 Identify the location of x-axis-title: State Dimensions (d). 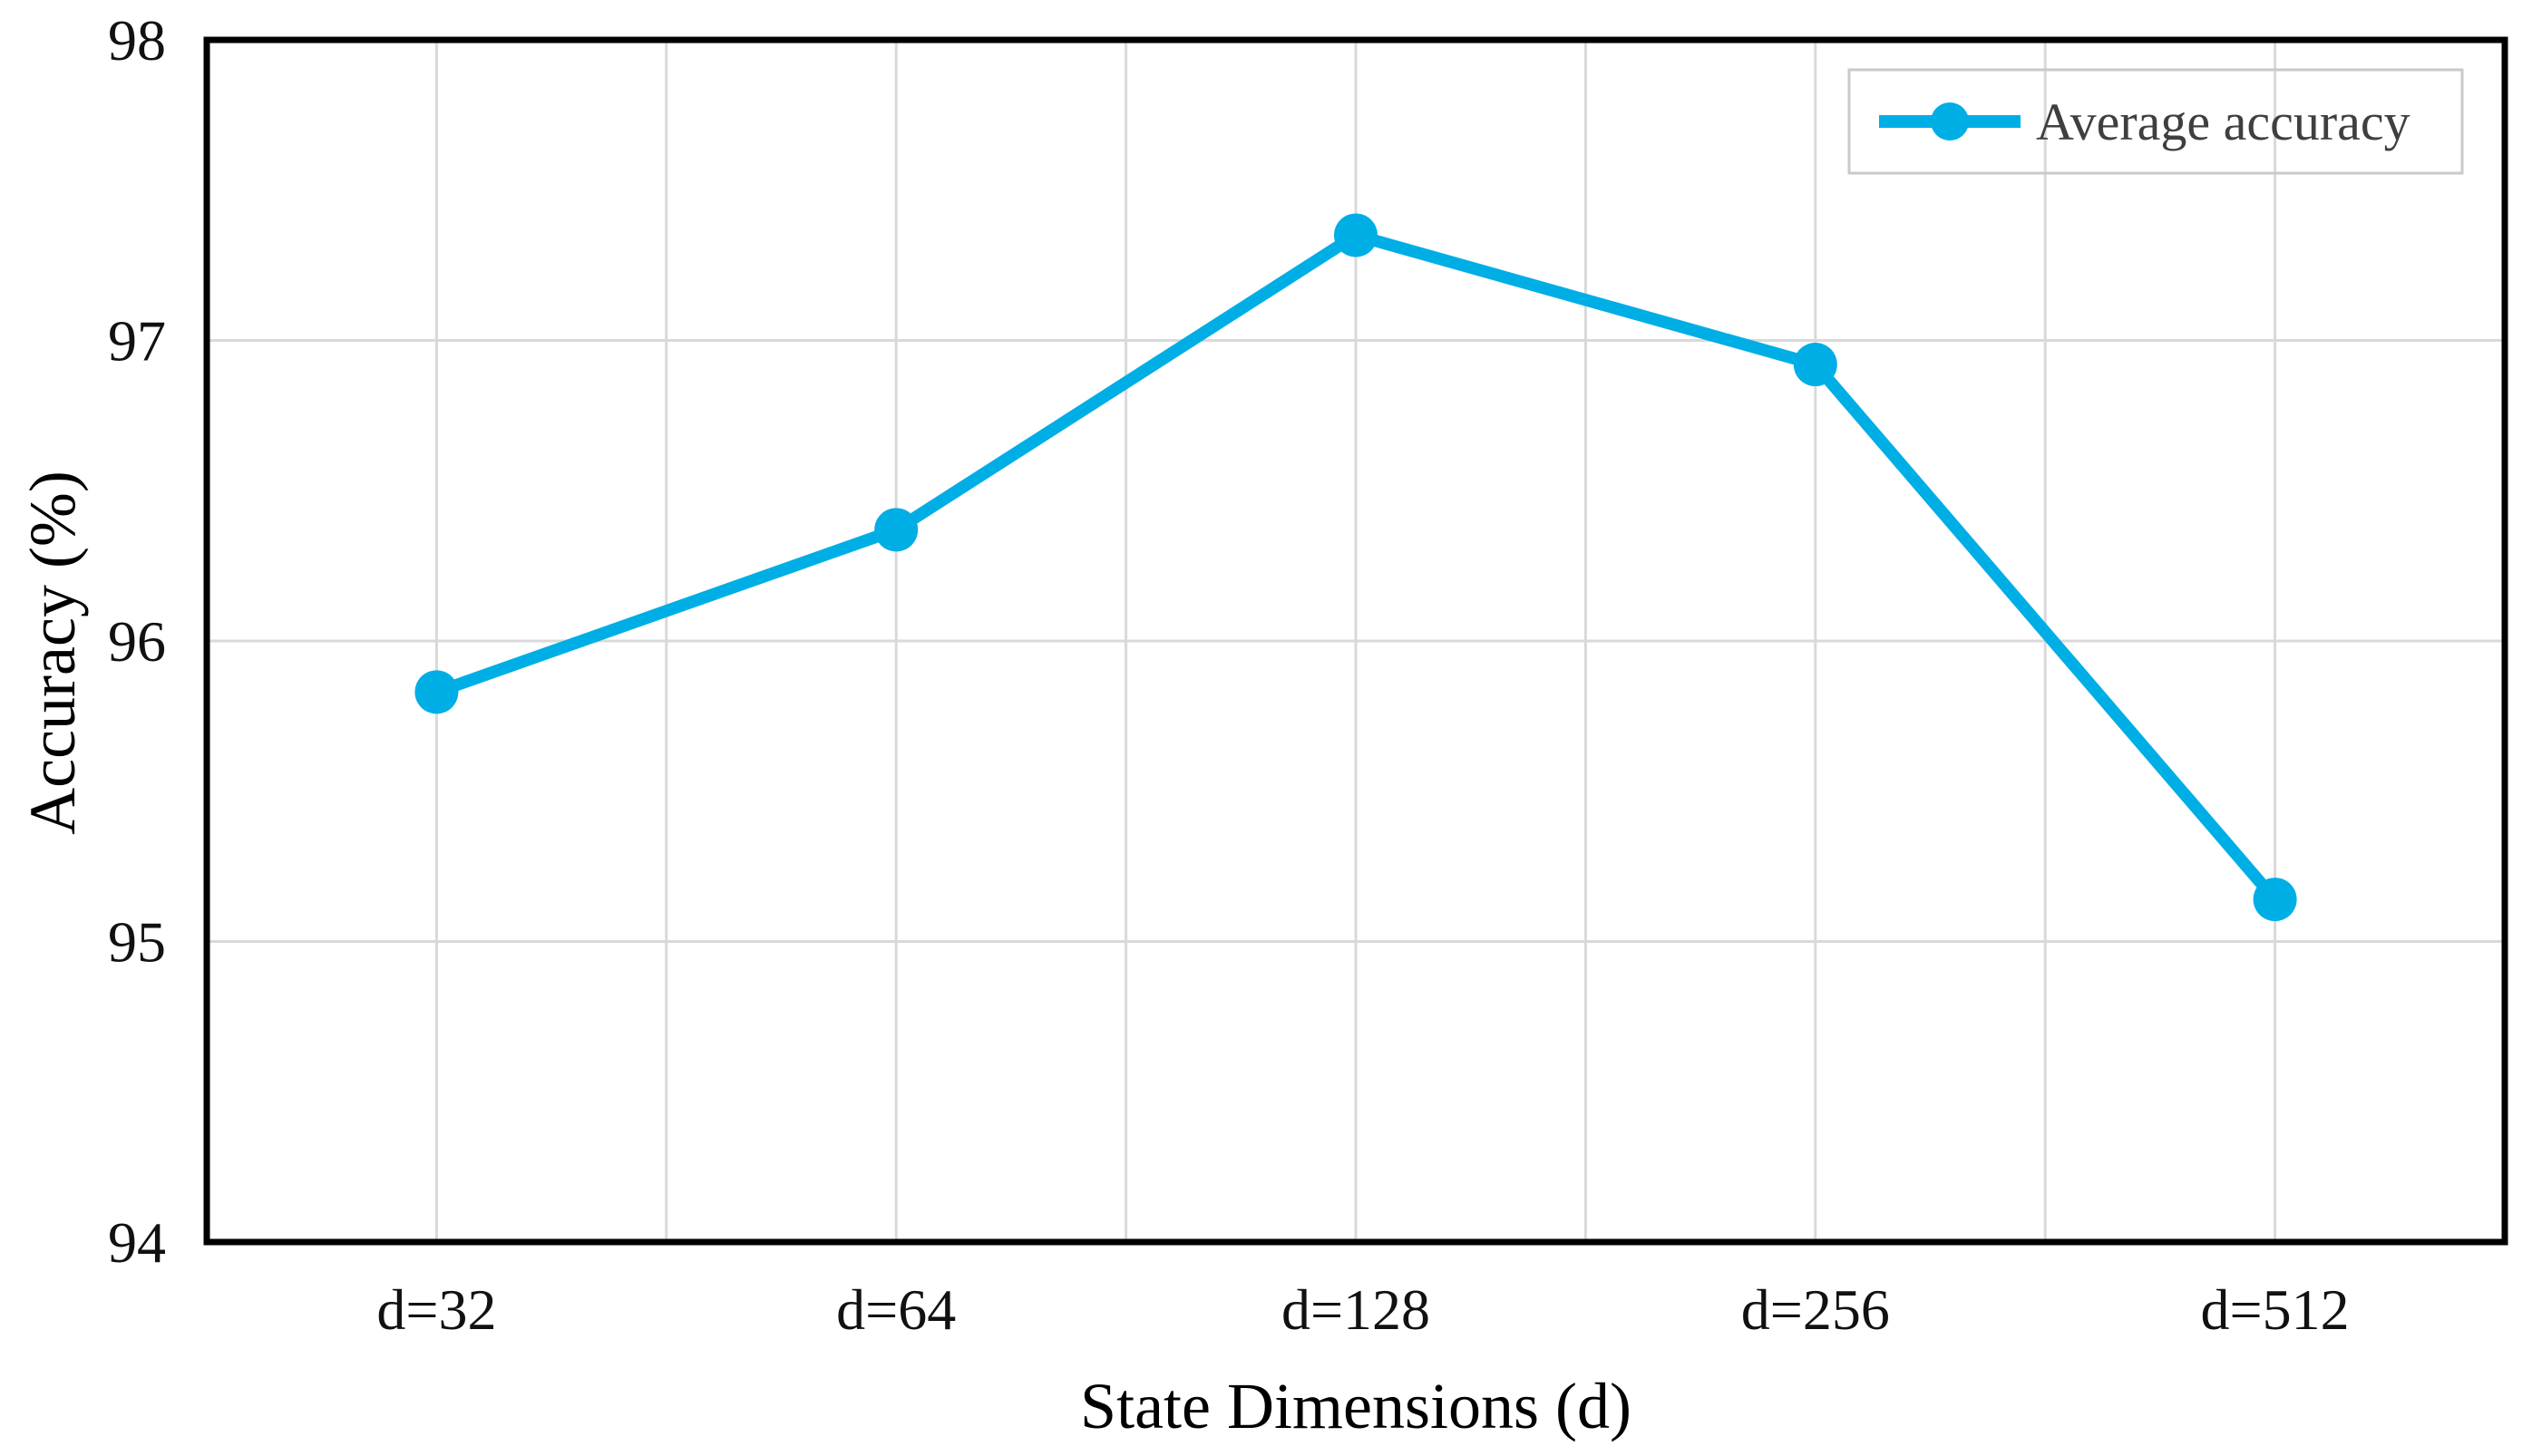
(1355, 1406).